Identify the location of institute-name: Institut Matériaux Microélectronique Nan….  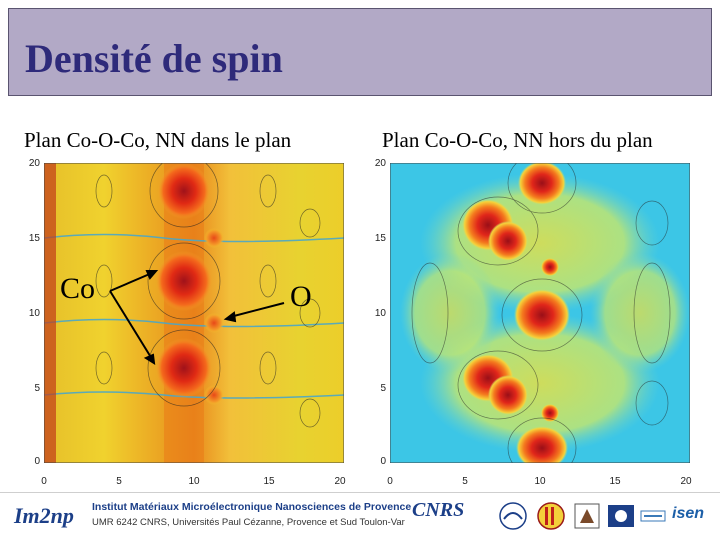
(252, 507).